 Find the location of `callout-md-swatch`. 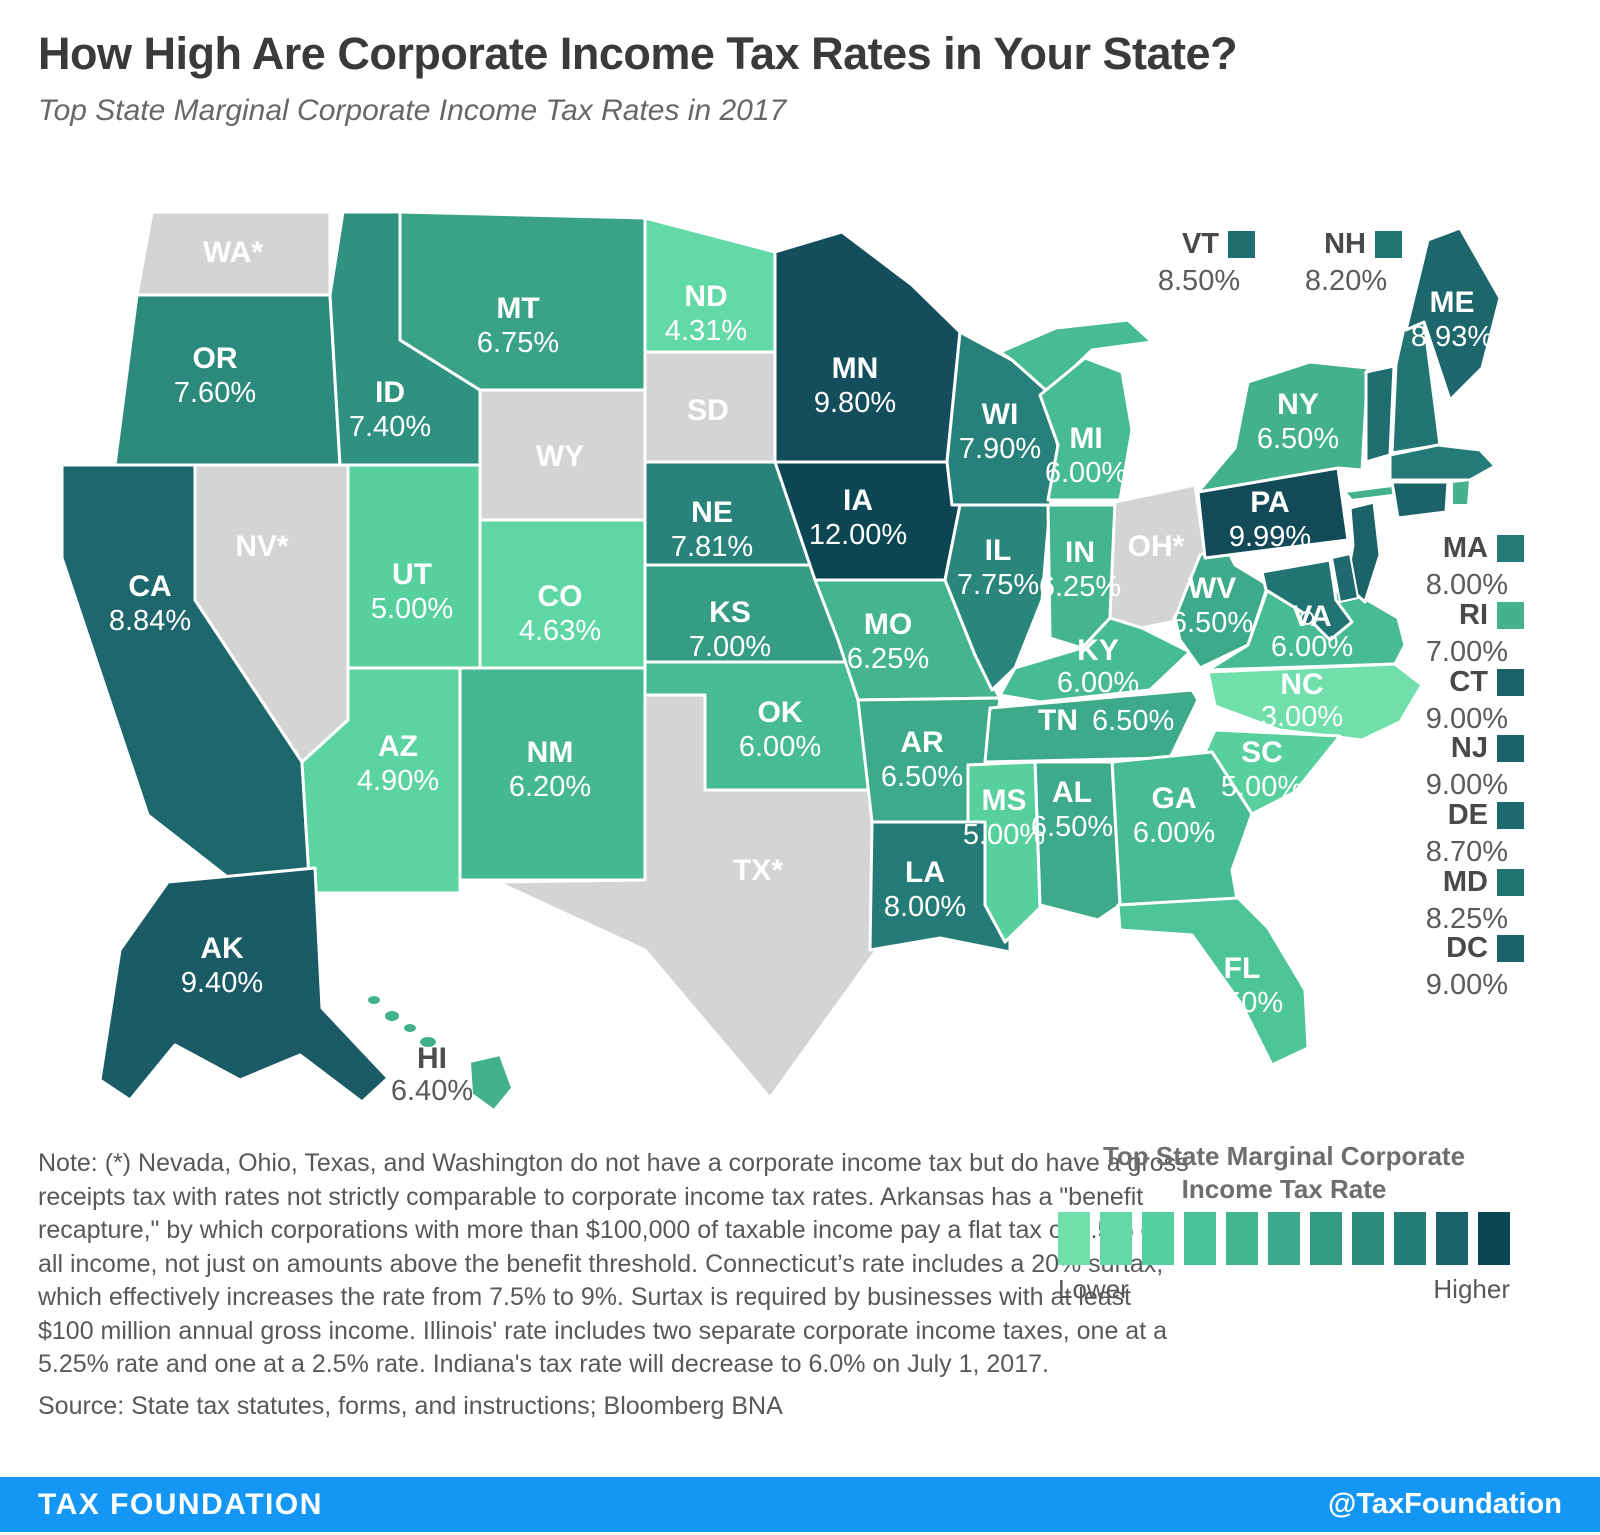

callout-md-swatch is located at coordinates (1510, 882).